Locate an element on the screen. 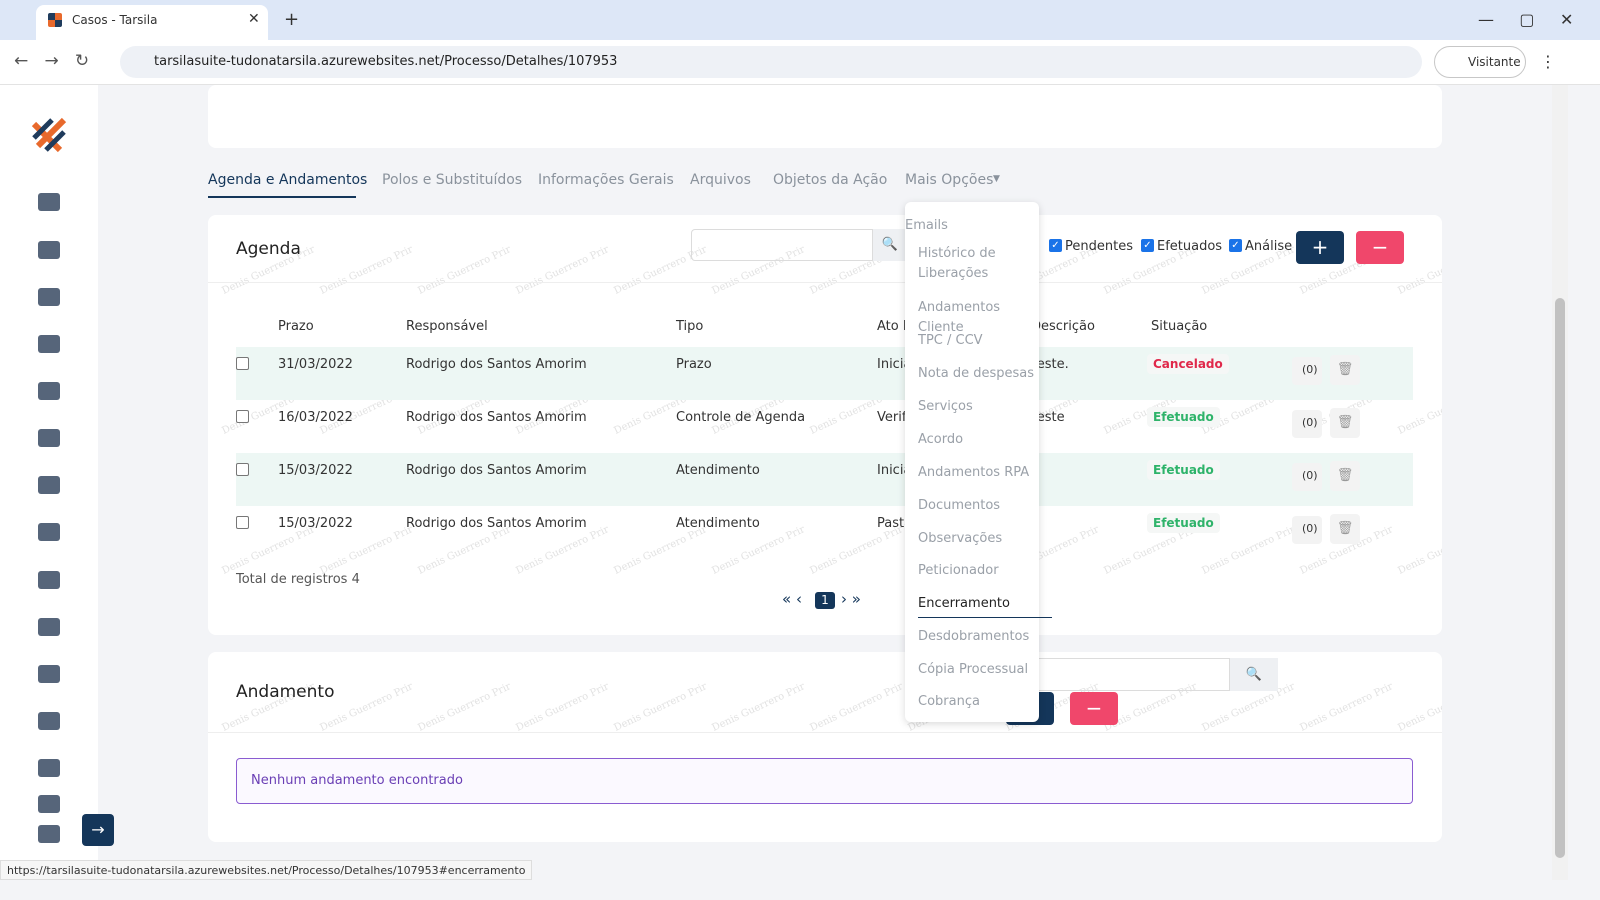 The height and width of the screenshot is (900, 1600). dropdown-item: TPC / CCV is located at coordinates (950, 340).